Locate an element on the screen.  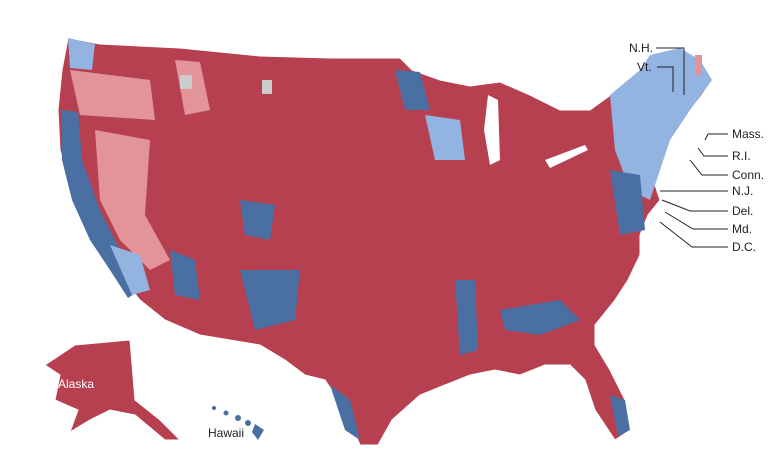
label-nh: N.H. is located at coordinates (641, 48).